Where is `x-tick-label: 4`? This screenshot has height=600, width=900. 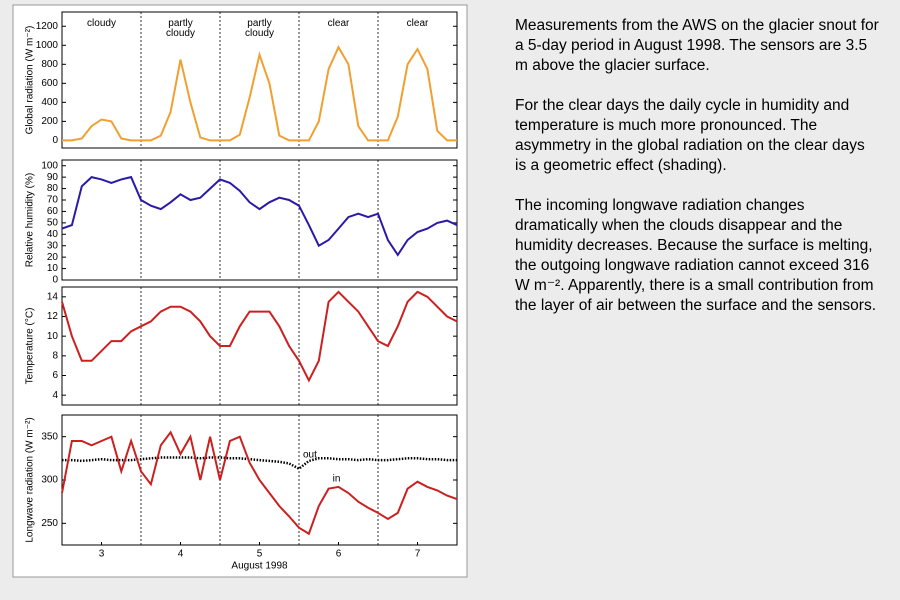 x-tick-label: 4 is located at coordinates (181, 554).